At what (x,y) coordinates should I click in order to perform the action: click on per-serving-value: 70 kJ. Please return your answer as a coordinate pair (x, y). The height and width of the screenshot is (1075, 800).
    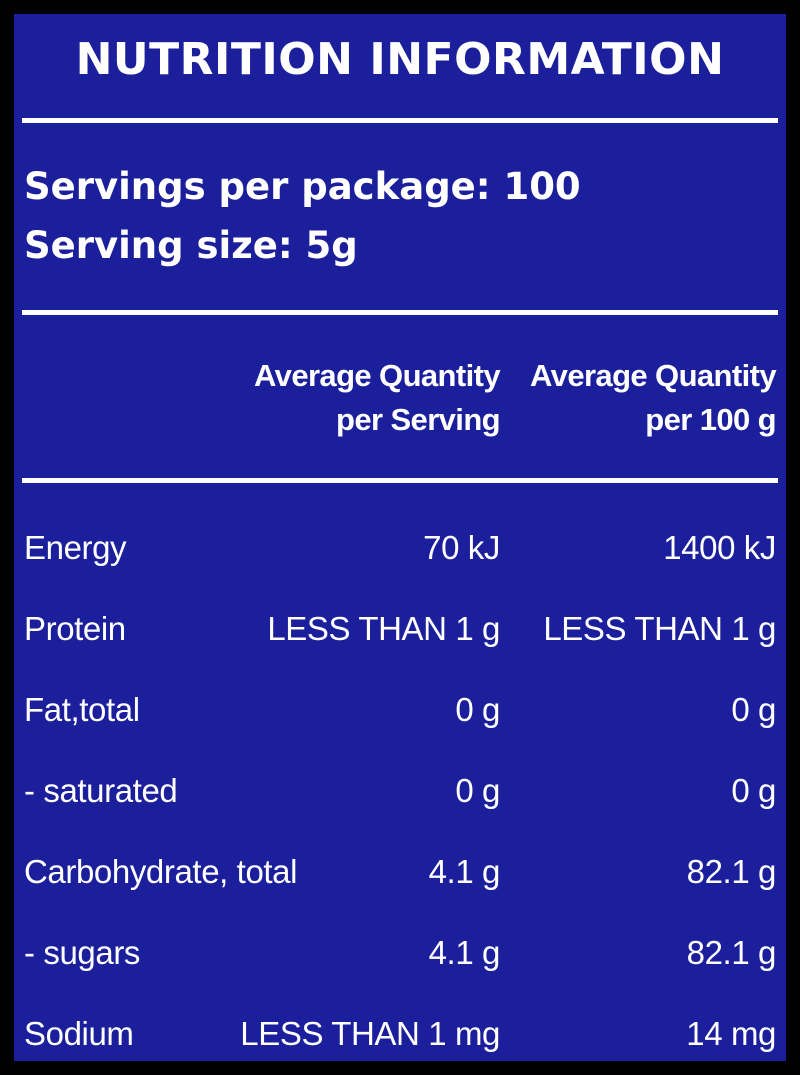
    Looking at the image, I should click on (461, 547).